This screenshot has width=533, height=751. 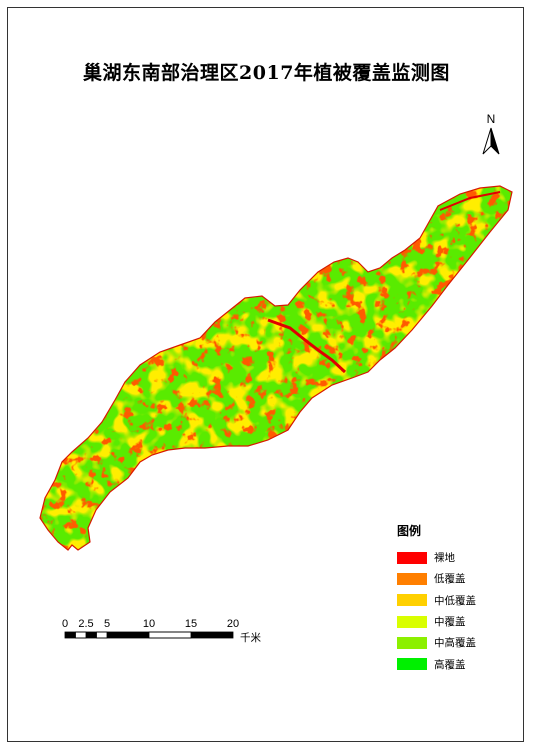 I want to click on north-arrow: N, so click(x=491, y=135).